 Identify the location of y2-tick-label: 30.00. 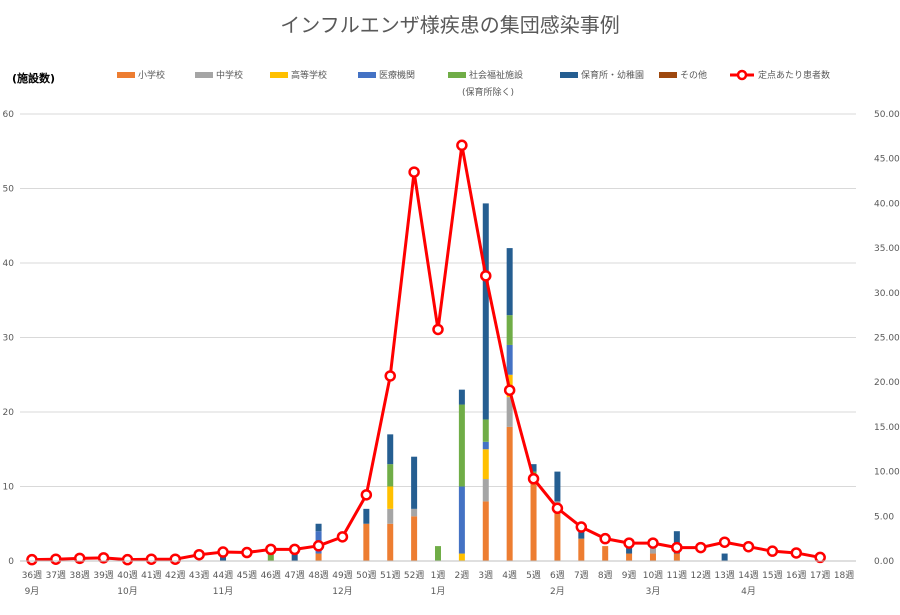
(887, 294).